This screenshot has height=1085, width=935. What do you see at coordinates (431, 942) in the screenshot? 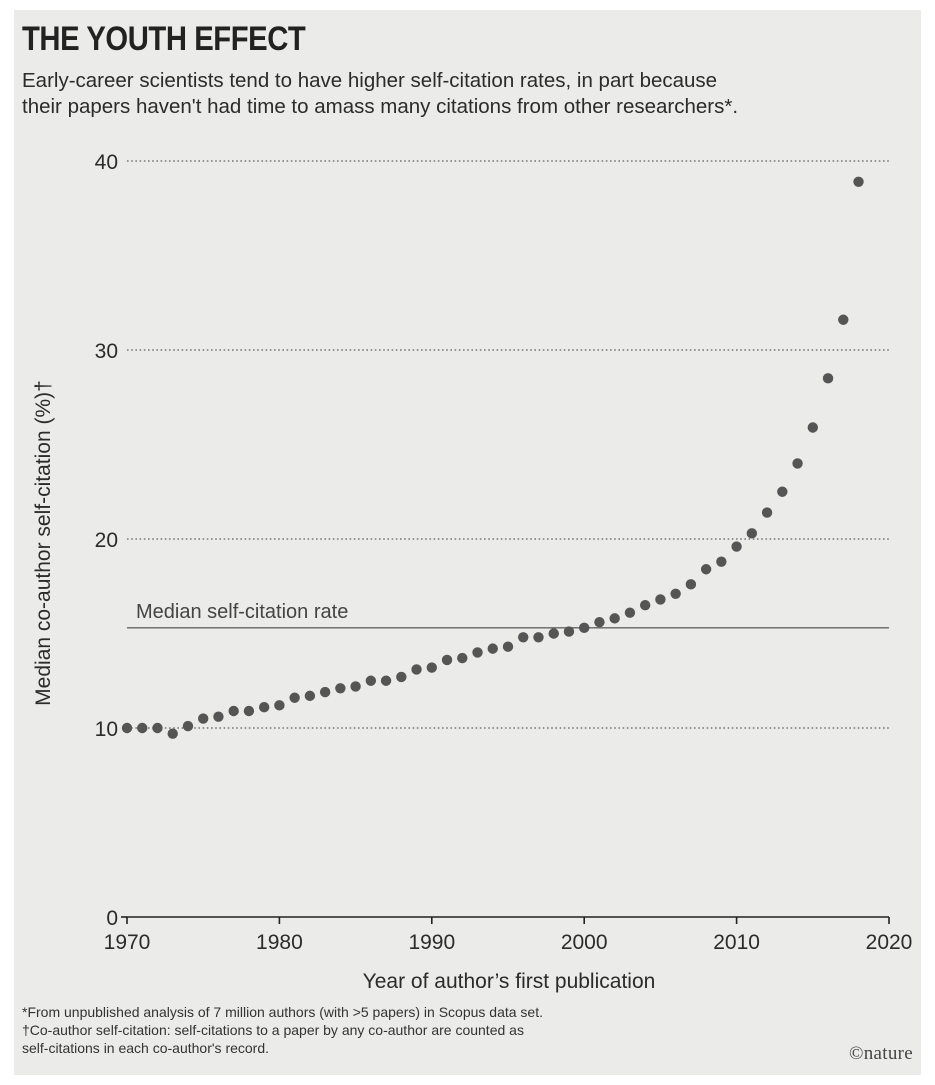
I see `x-tick-label: 1990` at bounding box center [431, 942].